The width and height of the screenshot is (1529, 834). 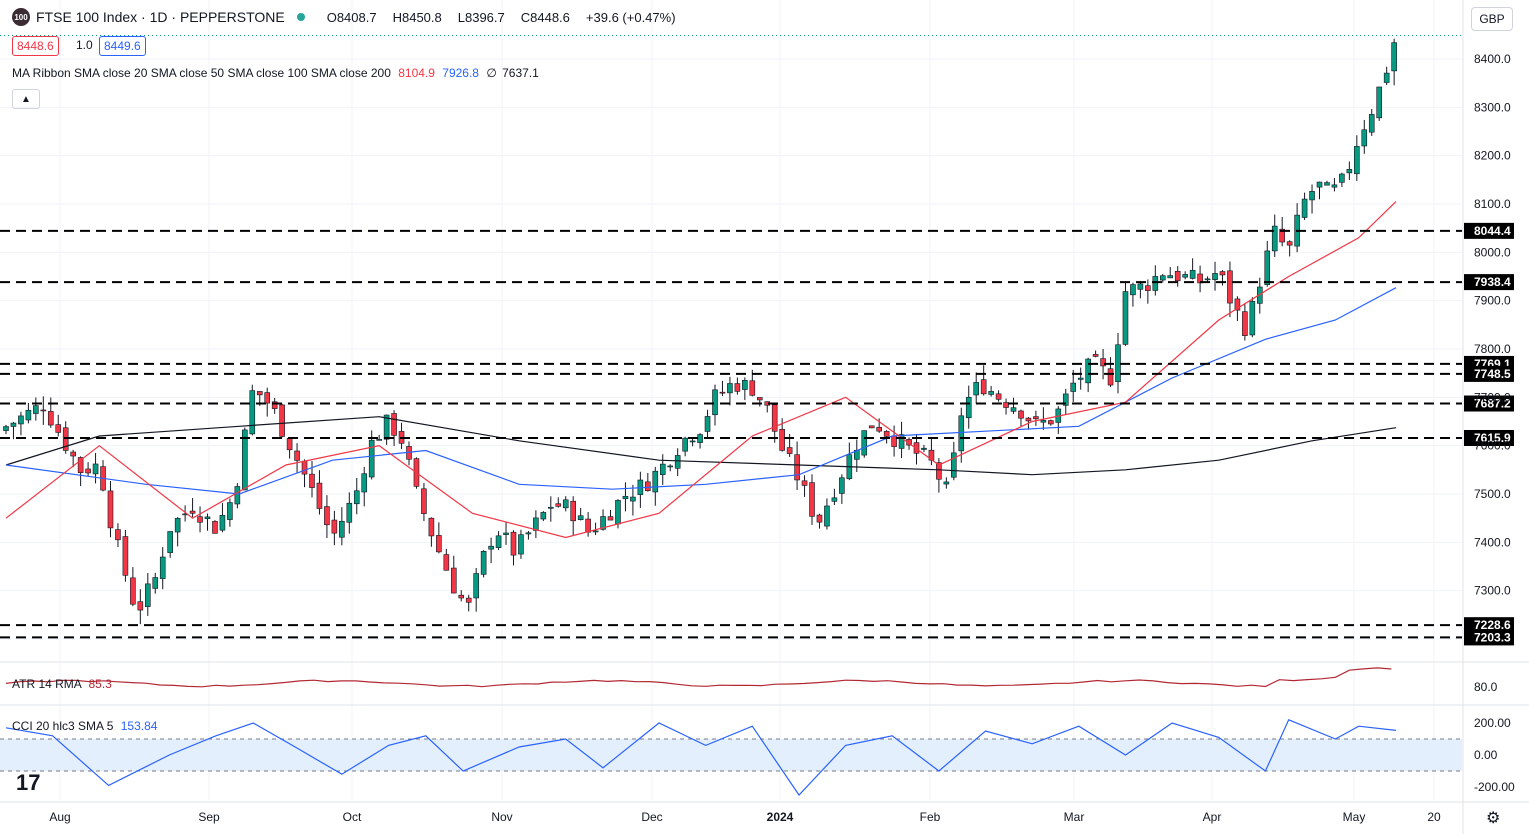 I want to click on price-tick-label: 8200.0, so click(x=1492, y=156).